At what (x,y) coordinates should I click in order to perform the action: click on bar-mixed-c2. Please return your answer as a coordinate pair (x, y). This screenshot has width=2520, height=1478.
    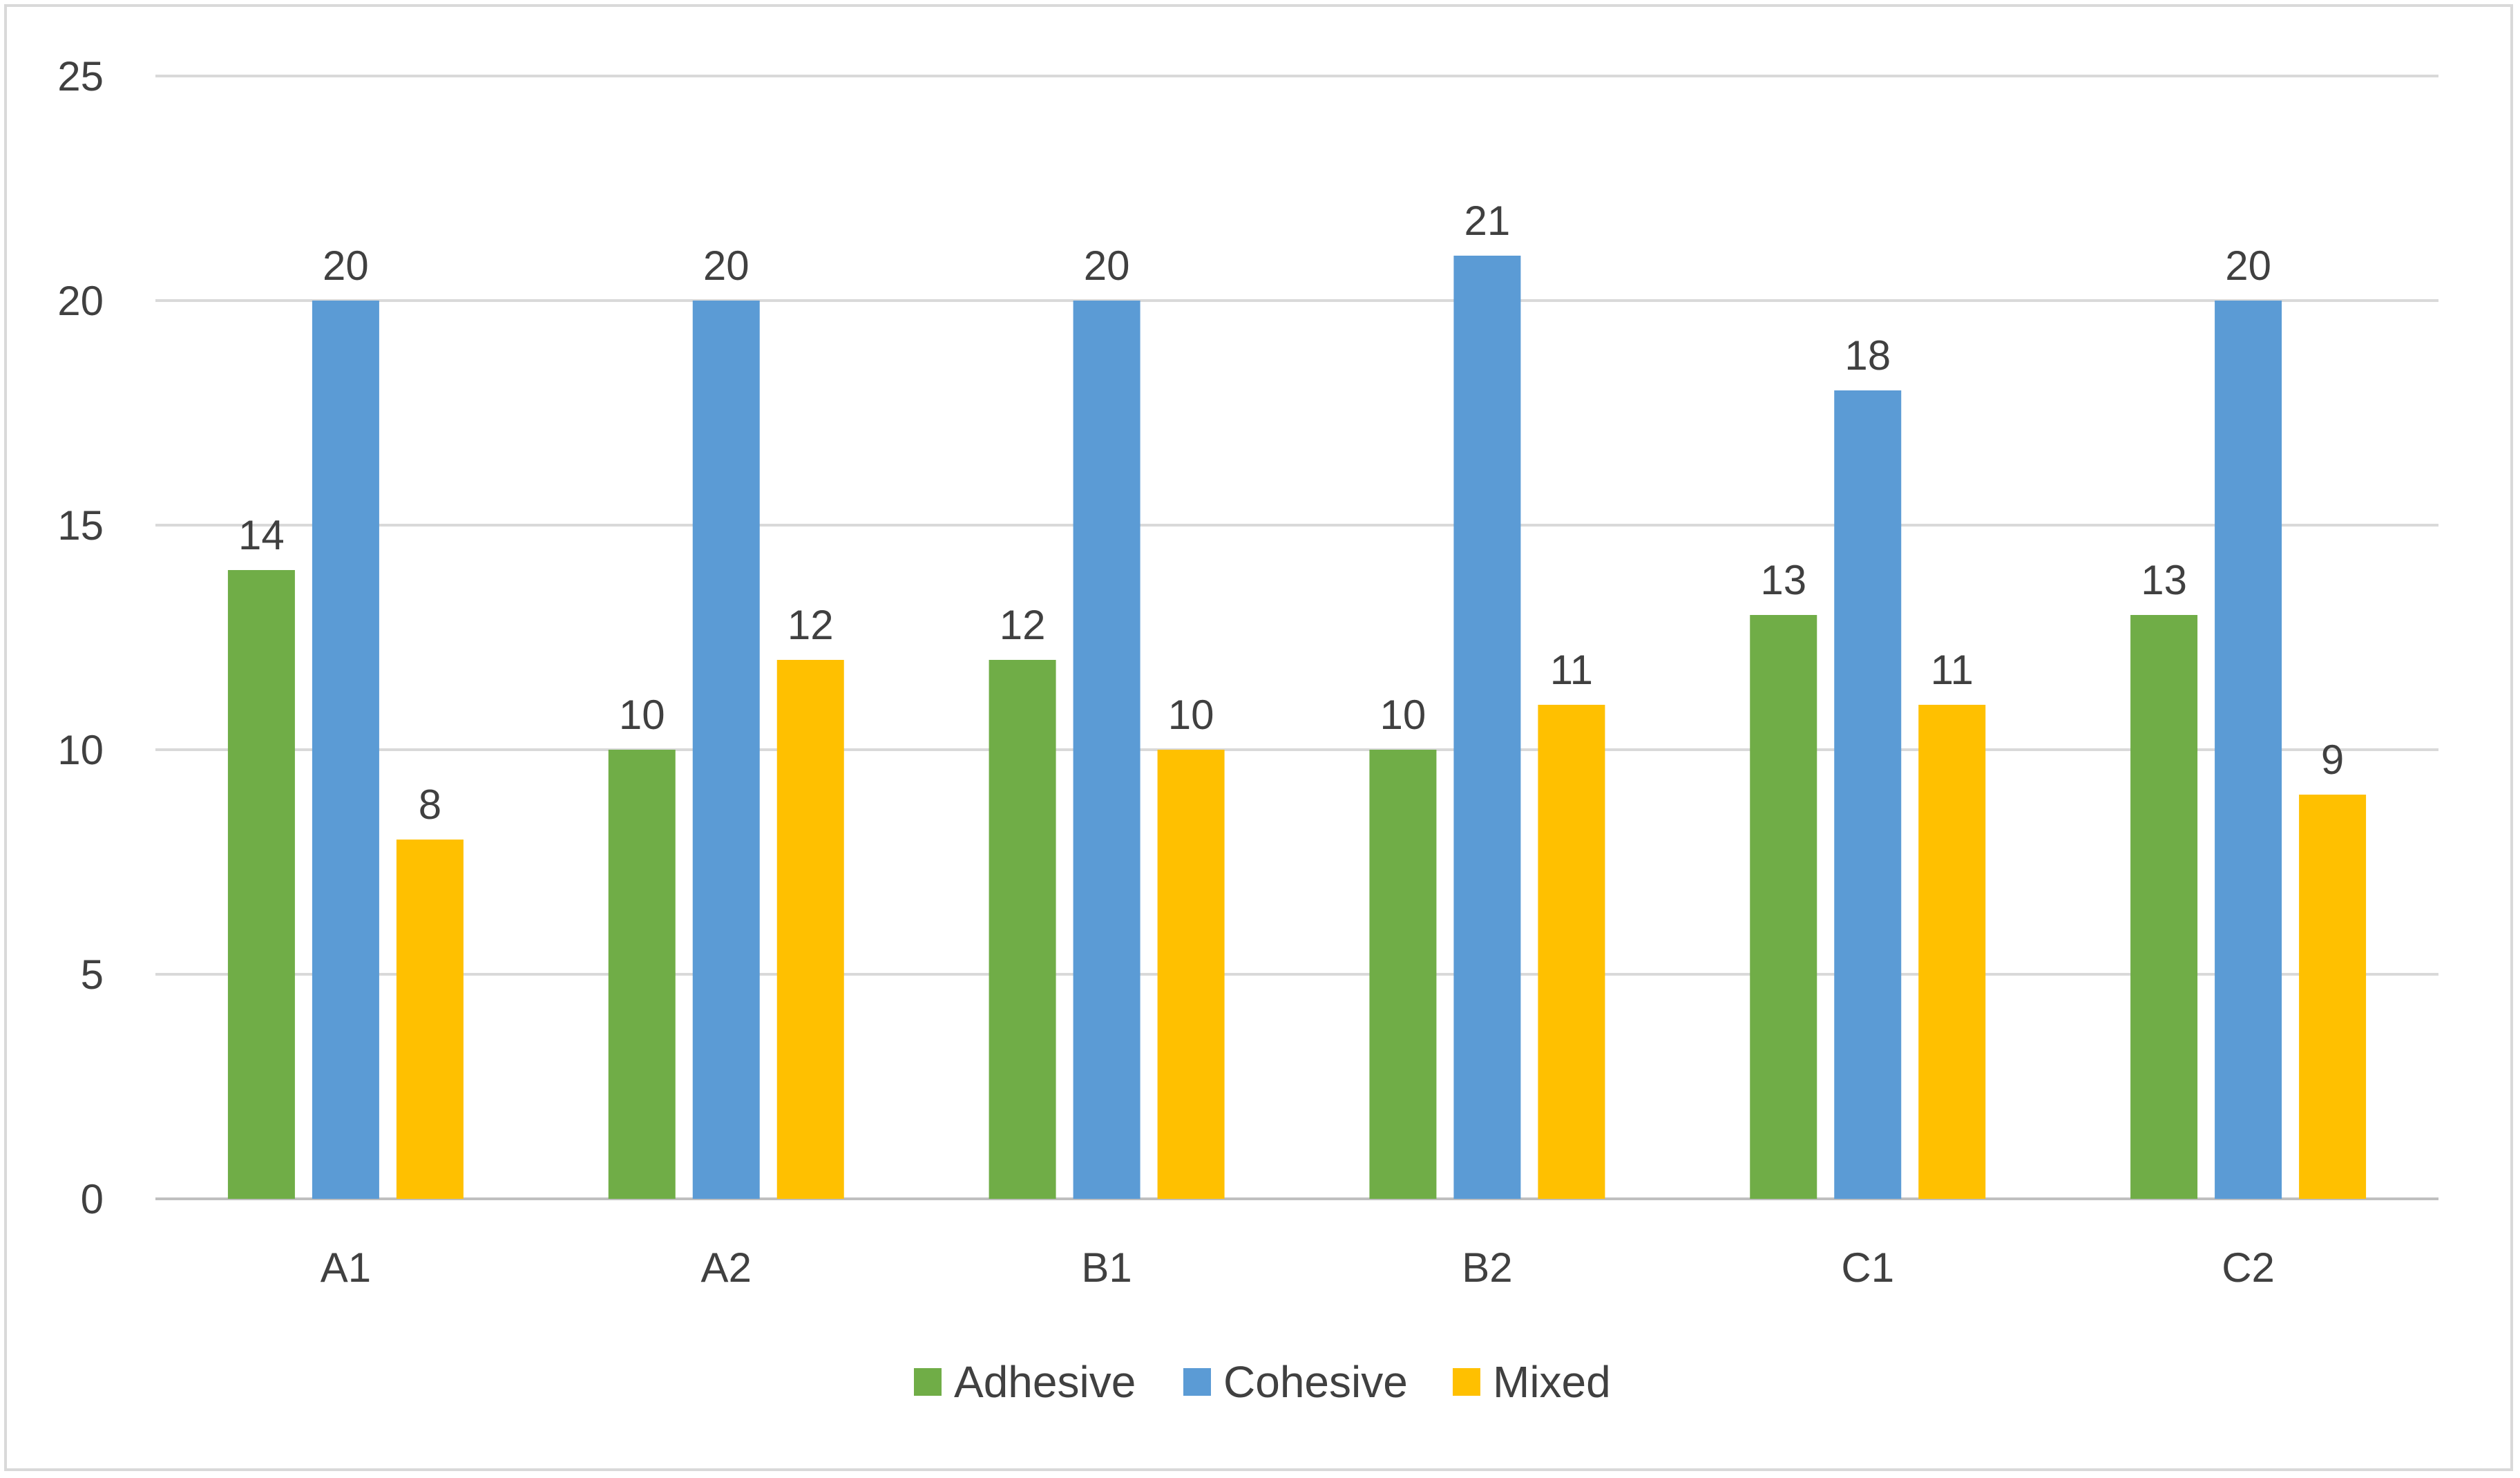
    Looking at the image, I should click on (2333, 997).